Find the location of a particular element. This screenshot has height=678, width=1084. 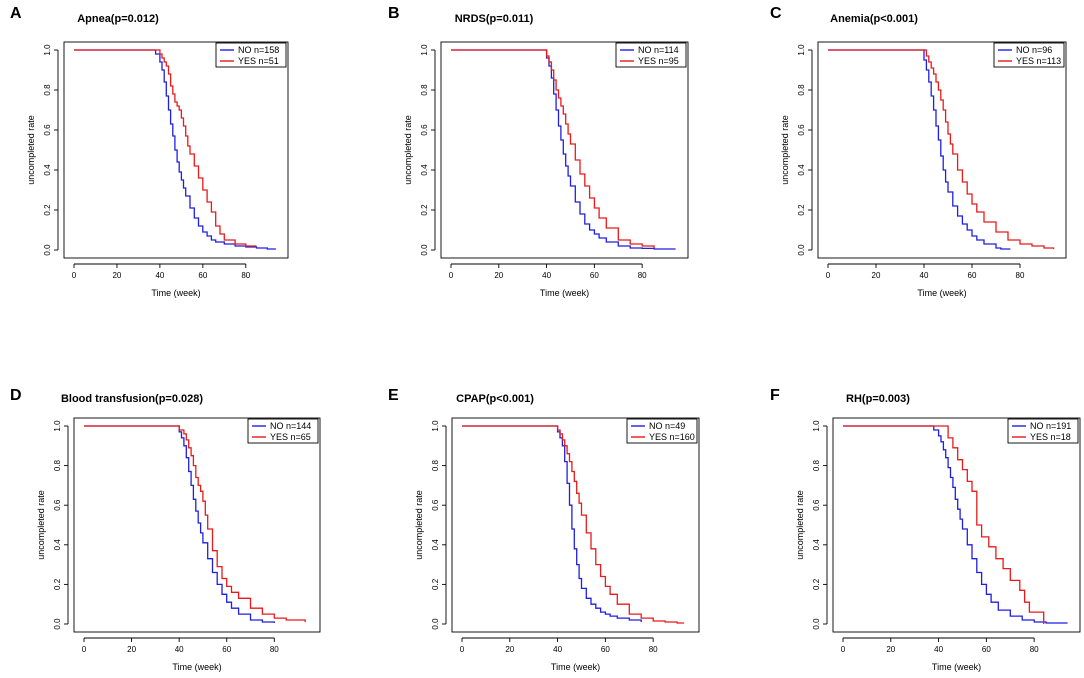

legend-label-yes: YES n=18 is located at coordinates (1050, 437).